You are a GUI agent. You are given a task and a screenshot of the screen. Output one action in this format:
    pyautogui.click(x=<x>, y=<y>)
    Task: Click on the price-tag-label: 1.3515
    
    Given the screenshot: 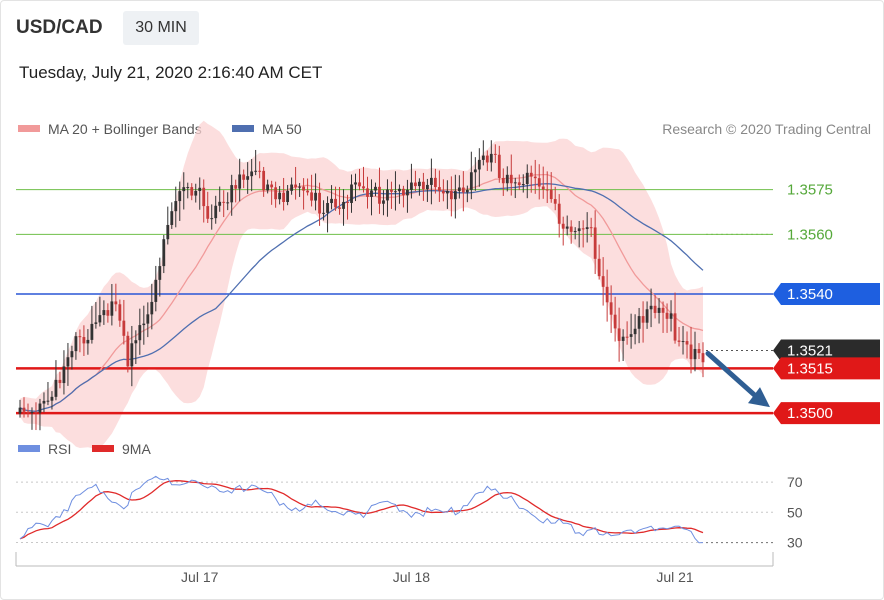 What is the action you would take?
    pyautogui.click(x=810, y=368)
    